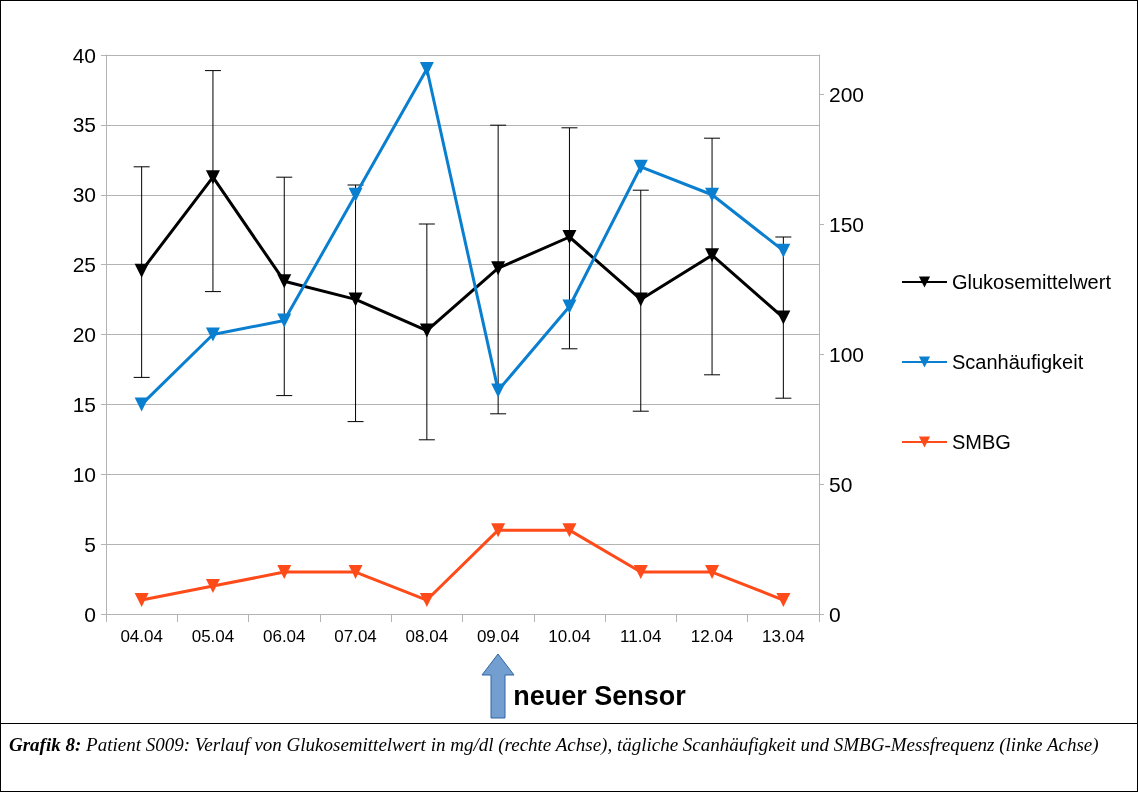  Describe the element at coordinates (981, 442) in the screenshot. I see `legend-label: SMBG` at that location.